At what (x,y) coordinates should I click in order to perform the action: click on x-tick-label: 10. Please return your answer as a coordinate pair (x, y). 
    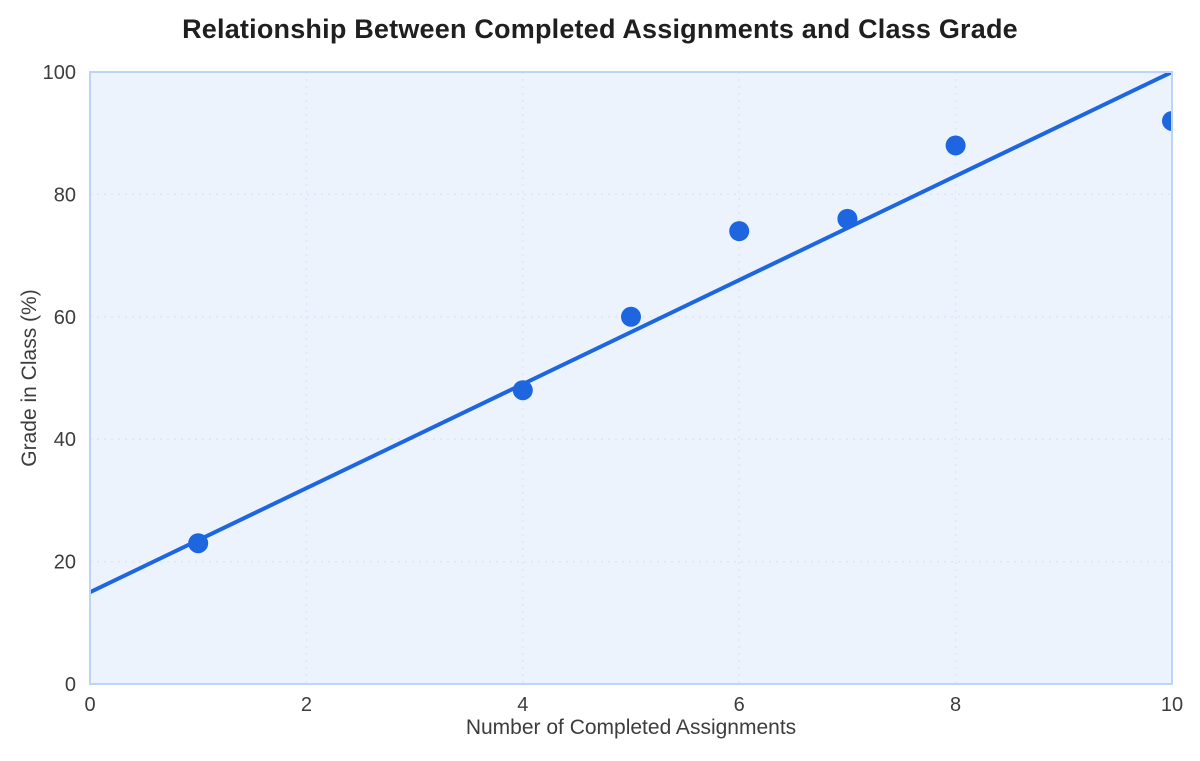
    Looking at the image, I should click on (1172, 705).